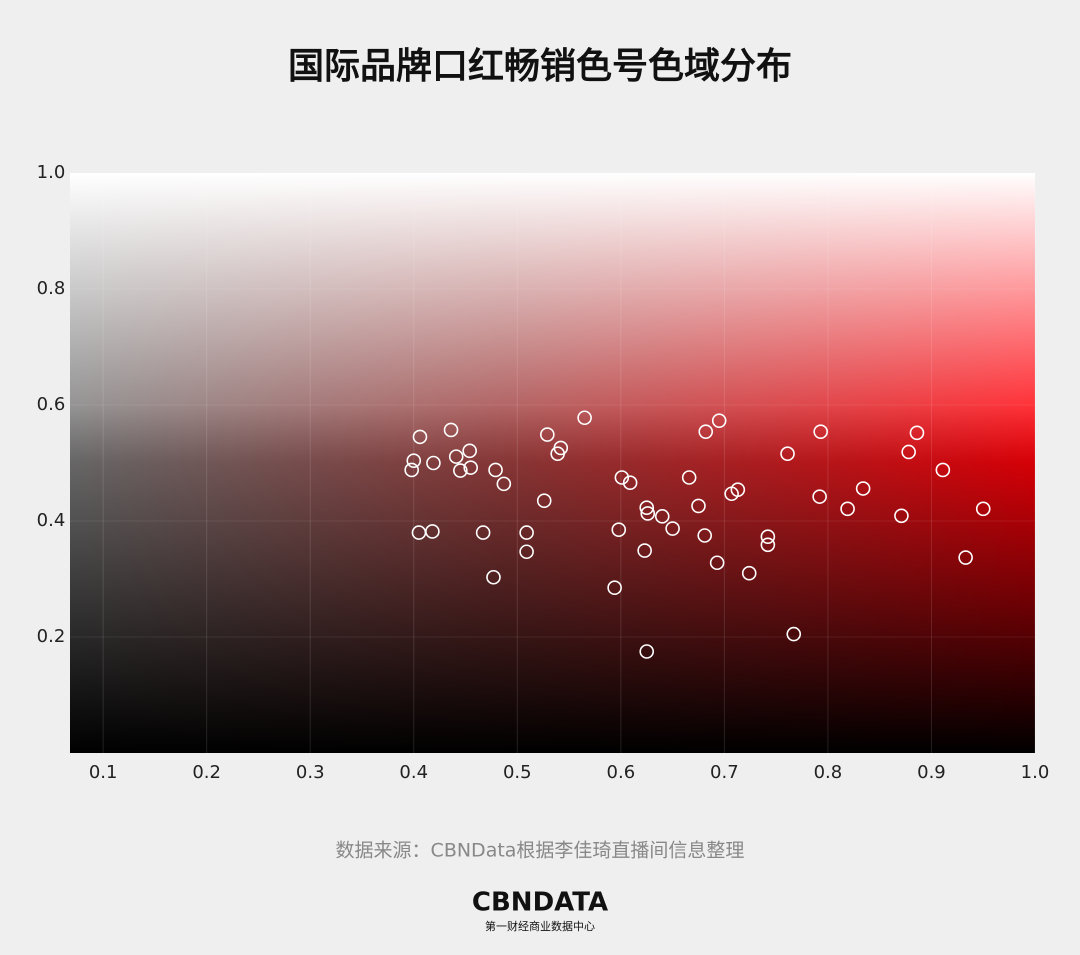 The width and height of the screenshot is (1080, 955). What do you see at coordinates (540, 926) in the screenshot?
I see `logo-tagline: 第一财经商业数据中心` at bounding box center [540, 926].